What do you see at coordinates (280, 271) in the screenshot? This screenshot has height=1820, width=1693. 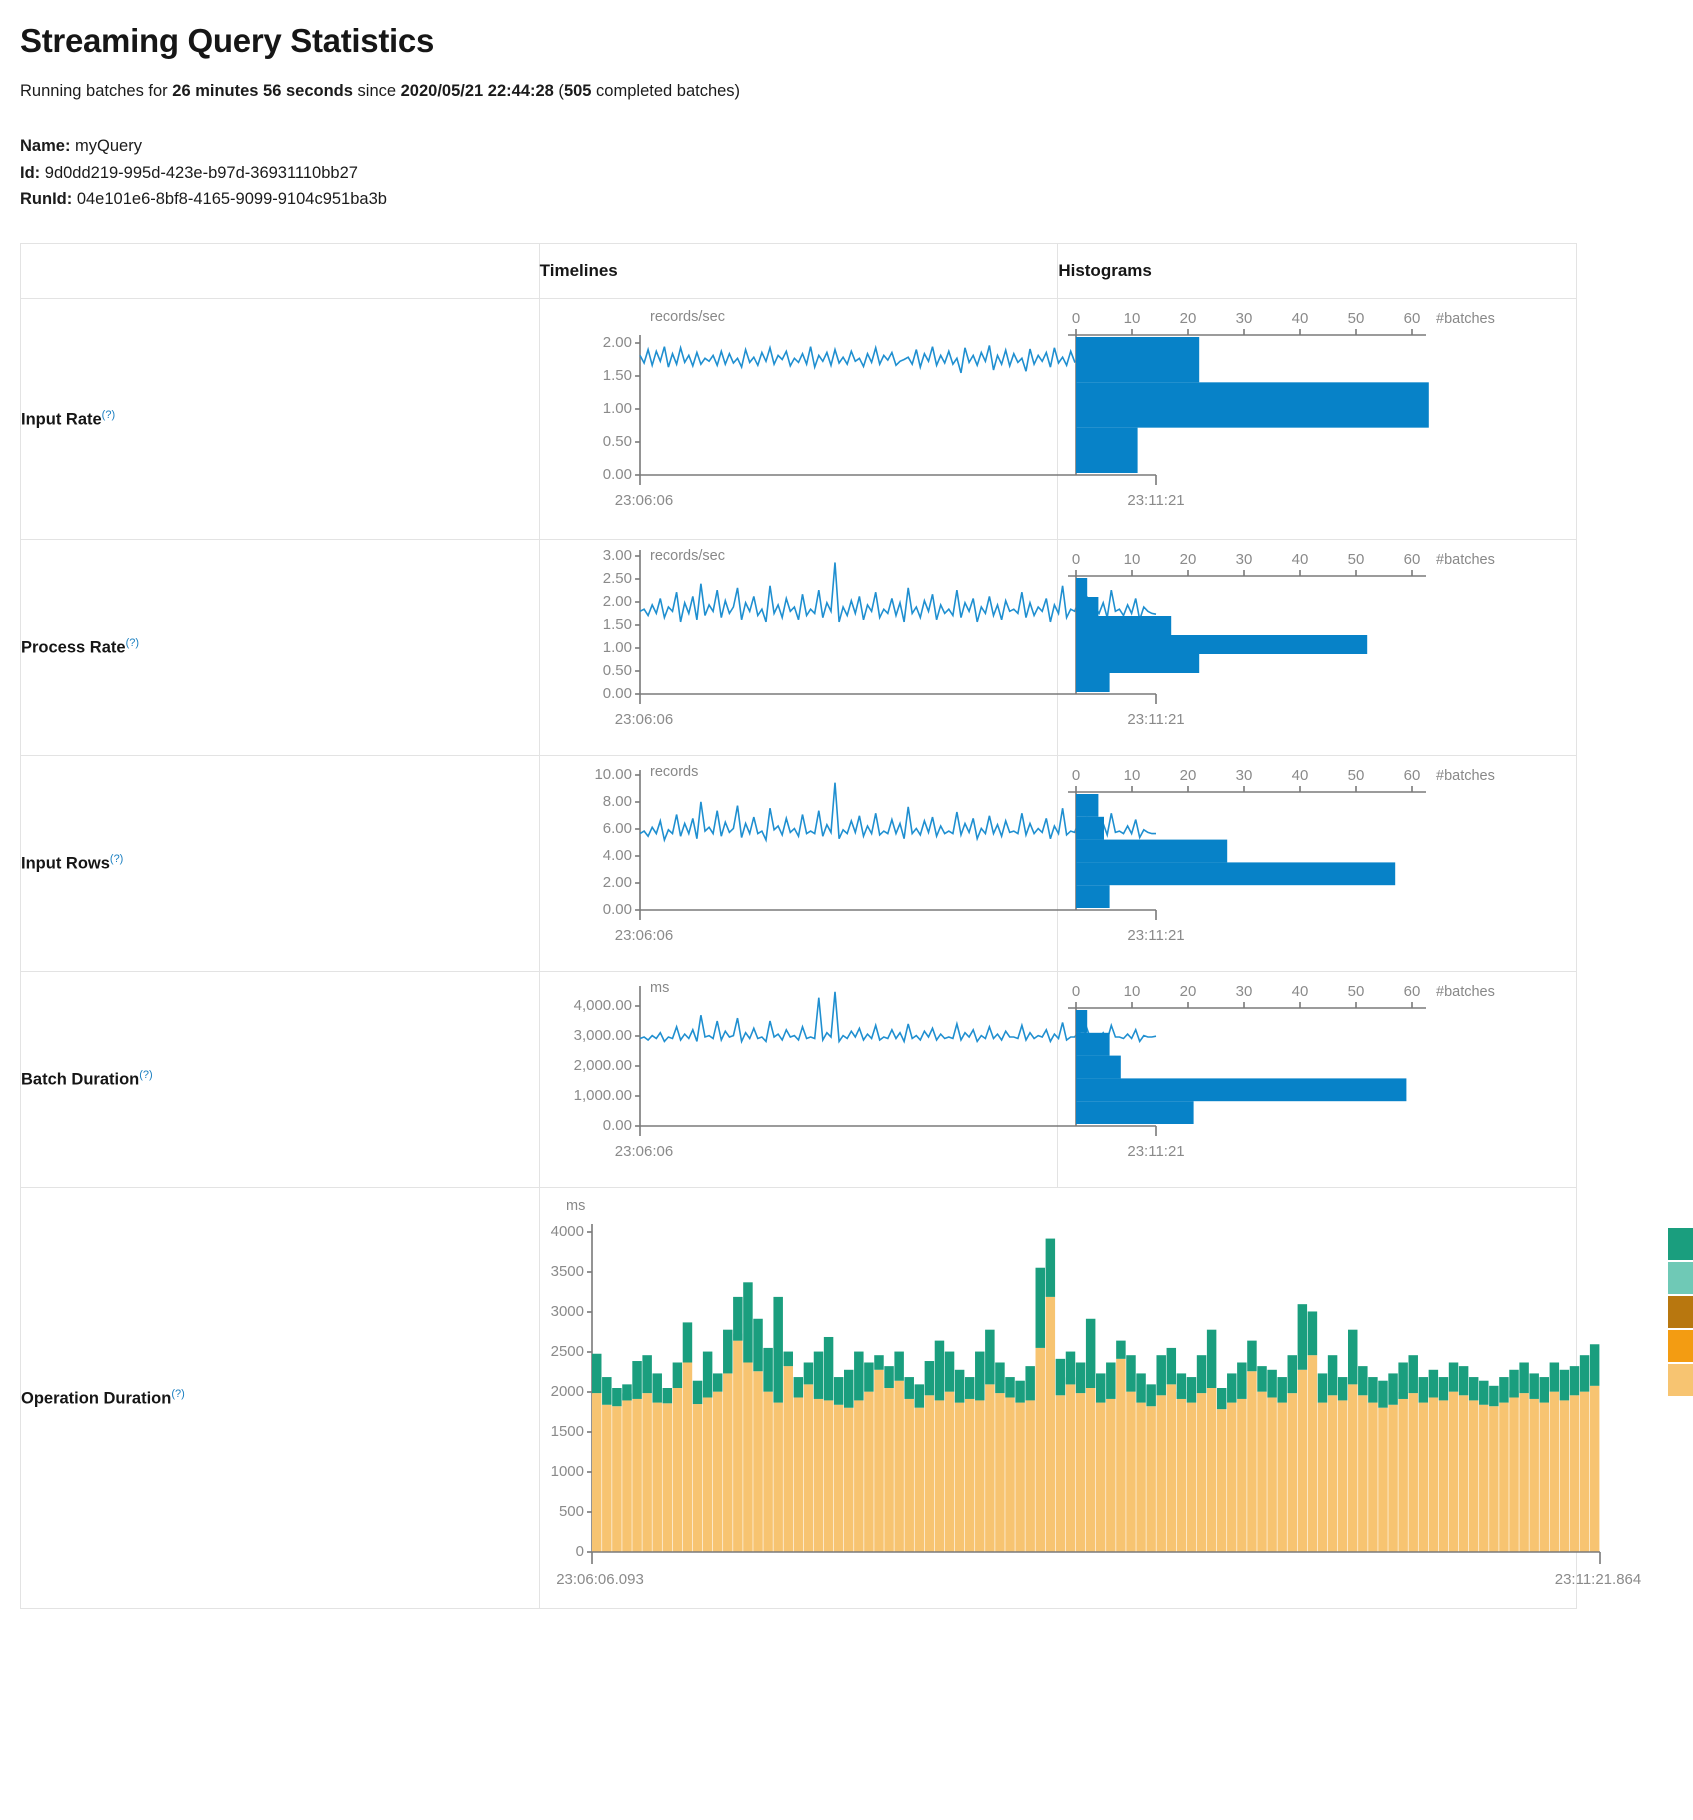 I see `empty-header-cell` at bounding box center [280, 271].